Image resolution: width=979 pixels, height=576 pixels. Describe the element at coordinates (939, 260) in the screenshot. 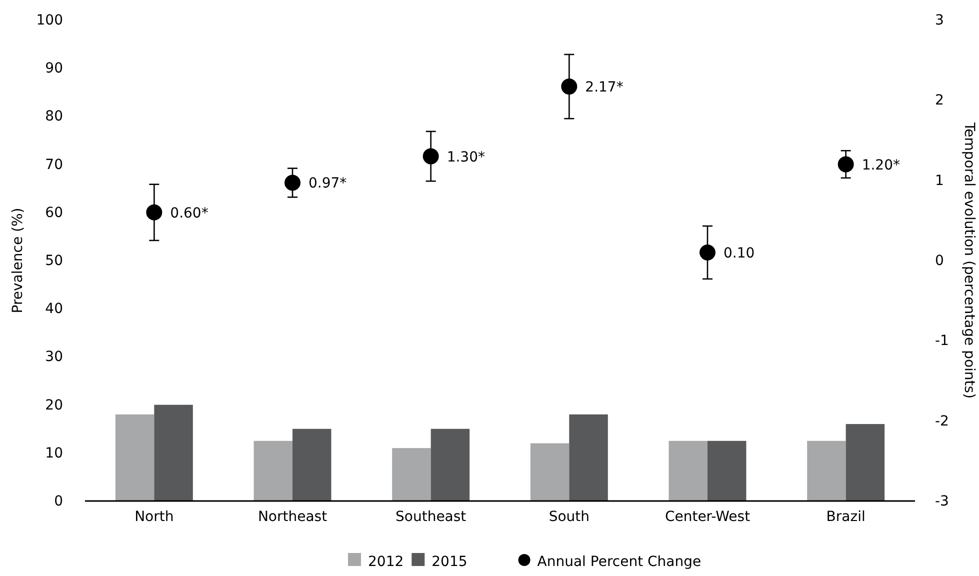

I see `y2-tick-label: 0` at that location.